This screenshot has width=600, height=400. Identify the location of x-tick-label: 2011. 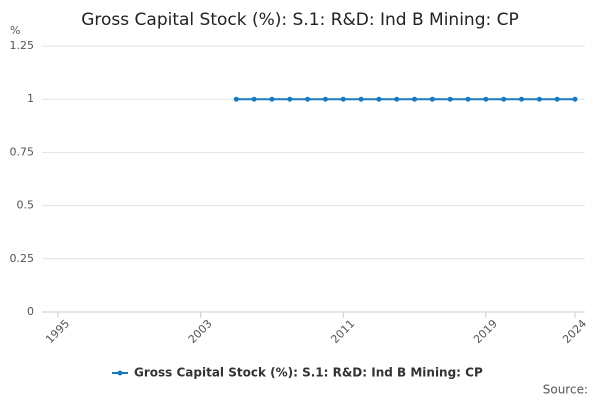
(342, 331).